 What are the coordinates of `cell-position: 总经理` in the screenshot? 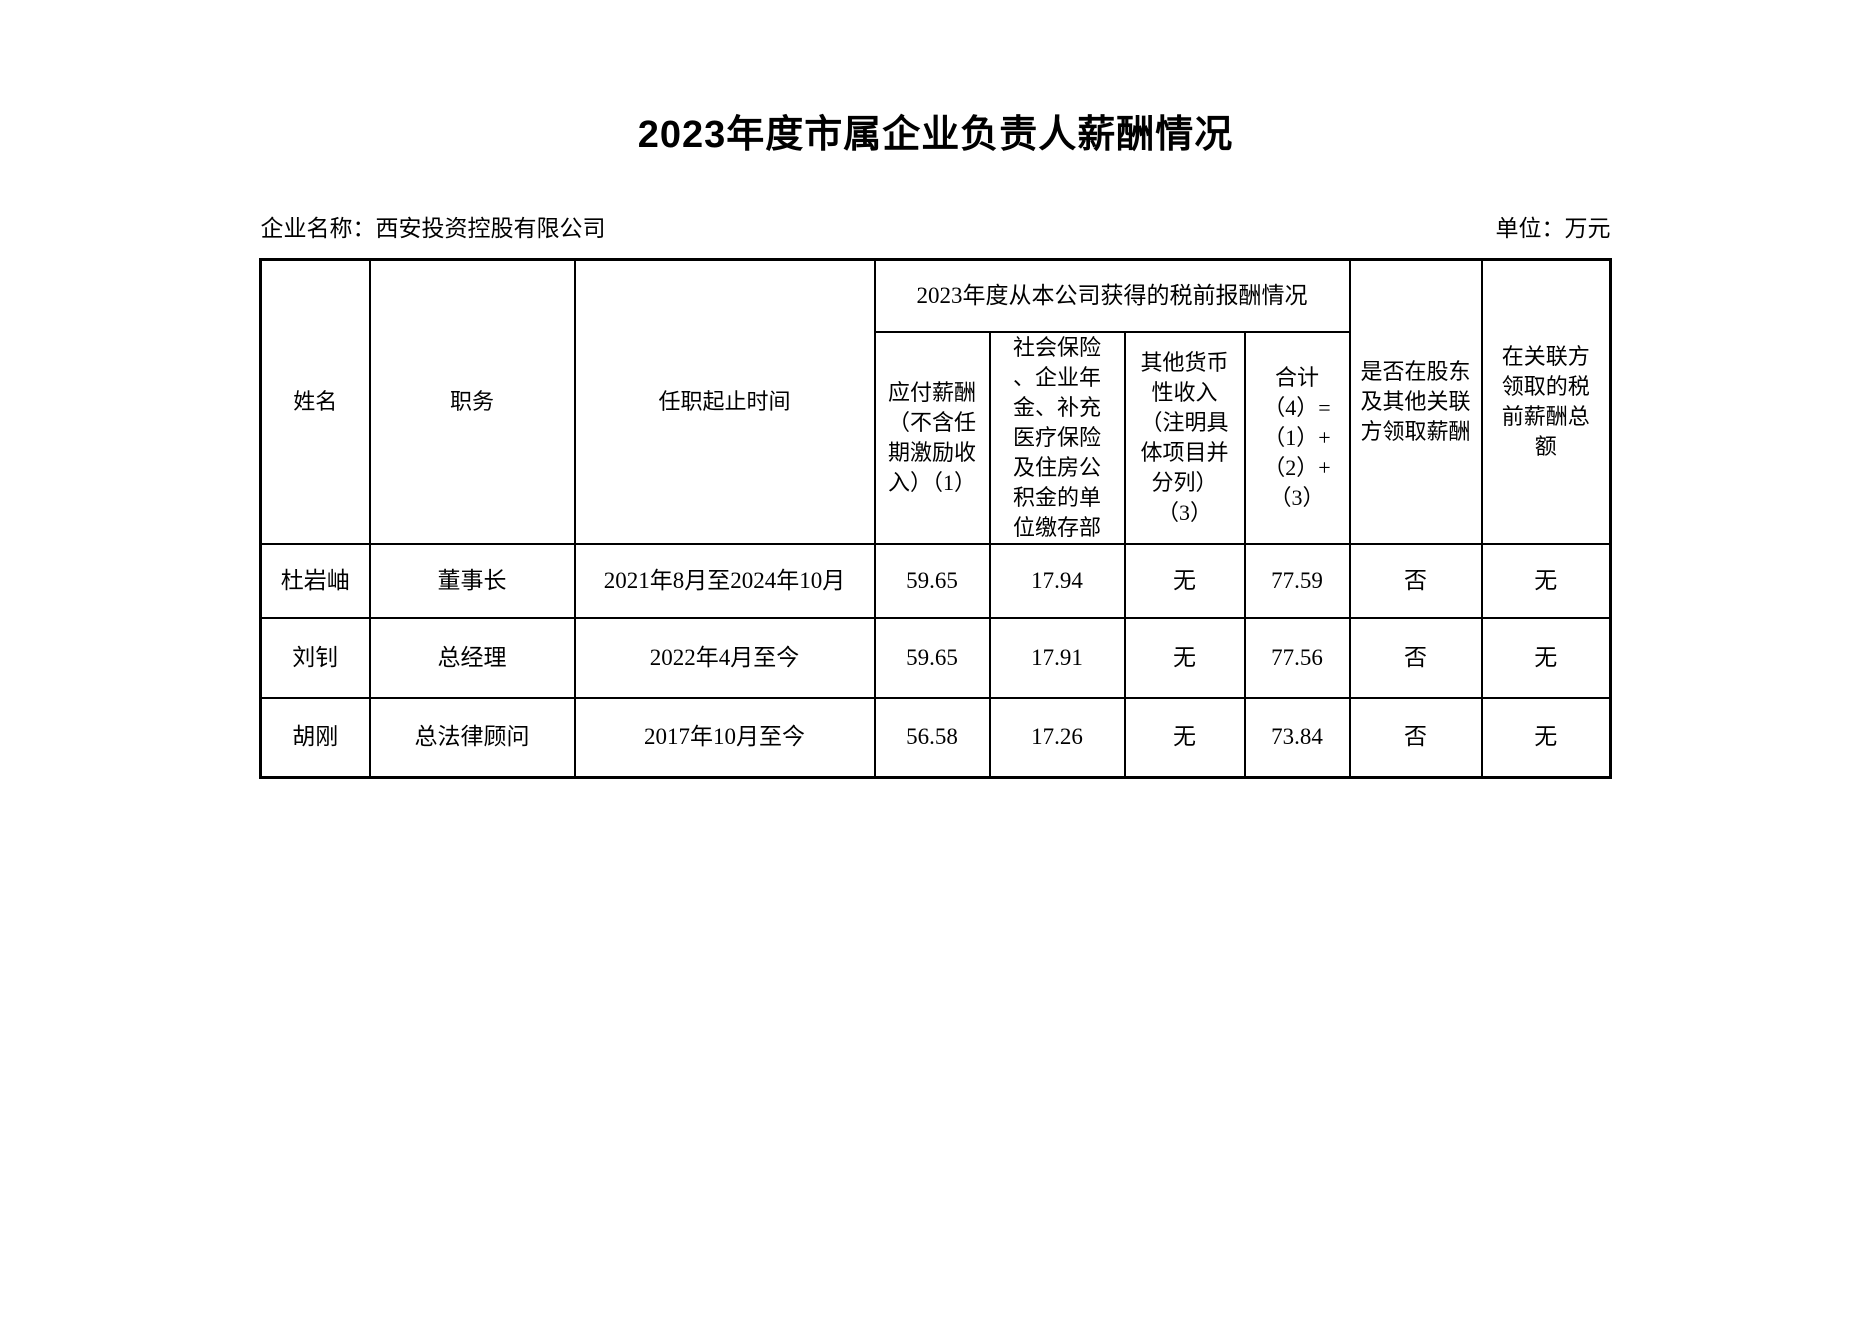 It's located at (472, 657).